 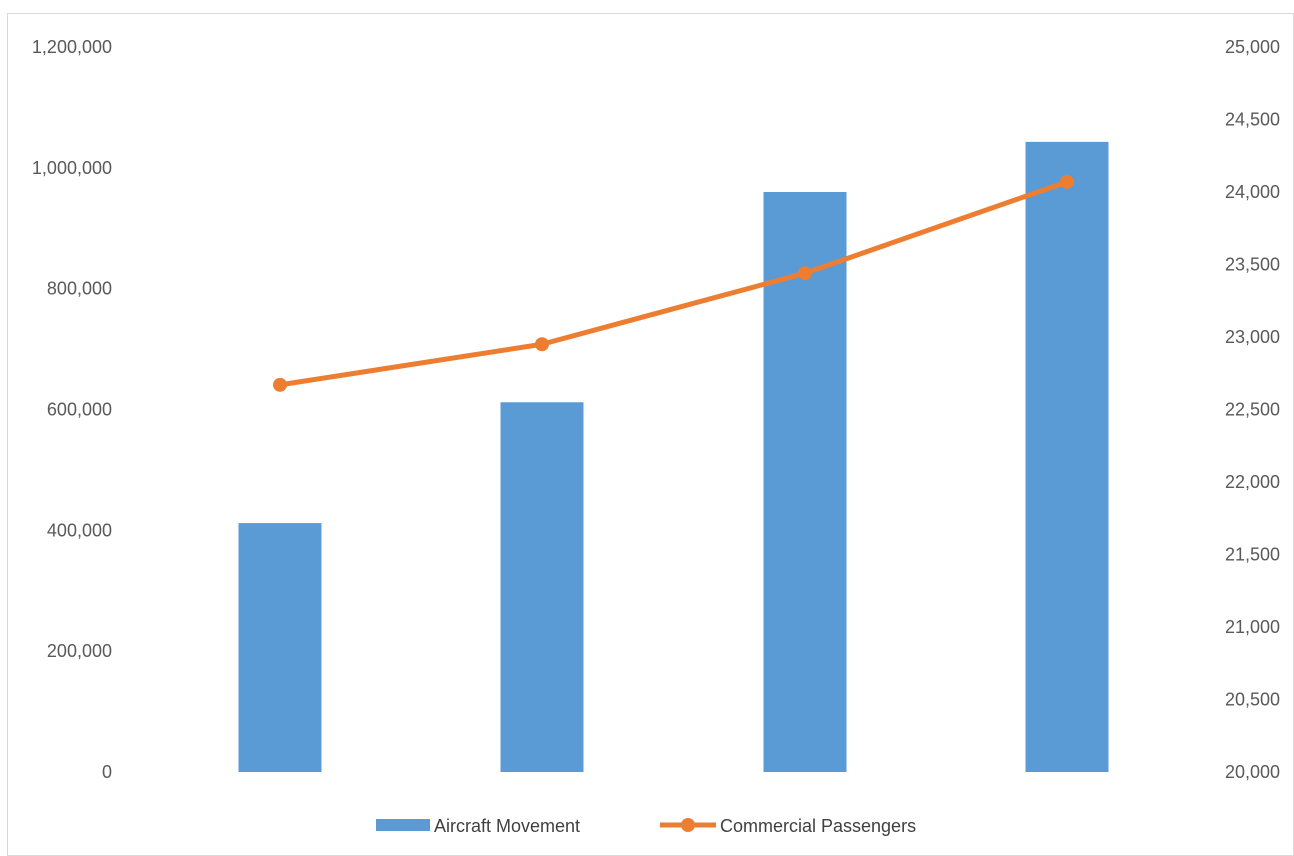 What do you see at coordinates (1252, 47) in the screenshot?
I see `right-axis-tick-label: 25,000` at bounding box center [1252, 47].